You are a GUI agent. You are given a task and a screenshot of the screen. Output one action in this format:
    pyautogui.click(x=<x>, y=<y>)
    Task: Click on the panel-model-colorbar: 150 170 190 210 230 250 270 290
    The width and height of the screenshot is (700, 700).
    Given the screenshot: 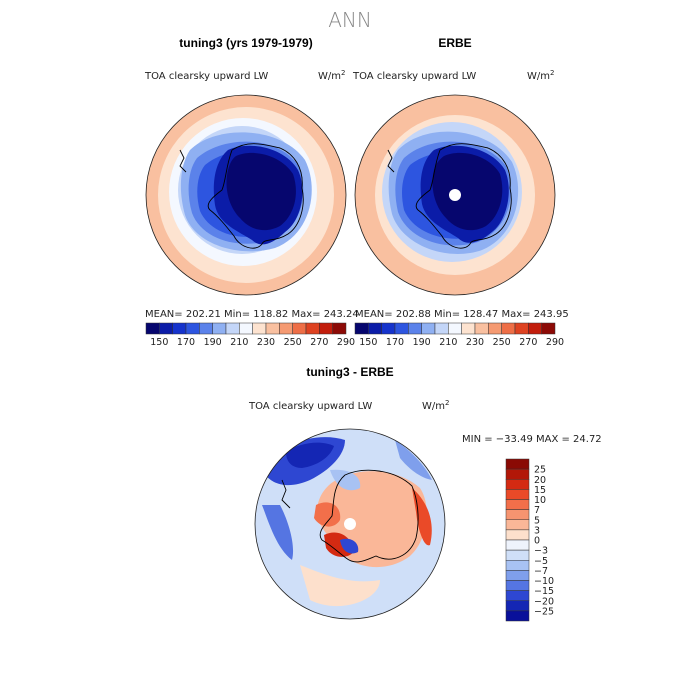 What is the action you would take?
    pyautogui.click(x=250, y=335)
    